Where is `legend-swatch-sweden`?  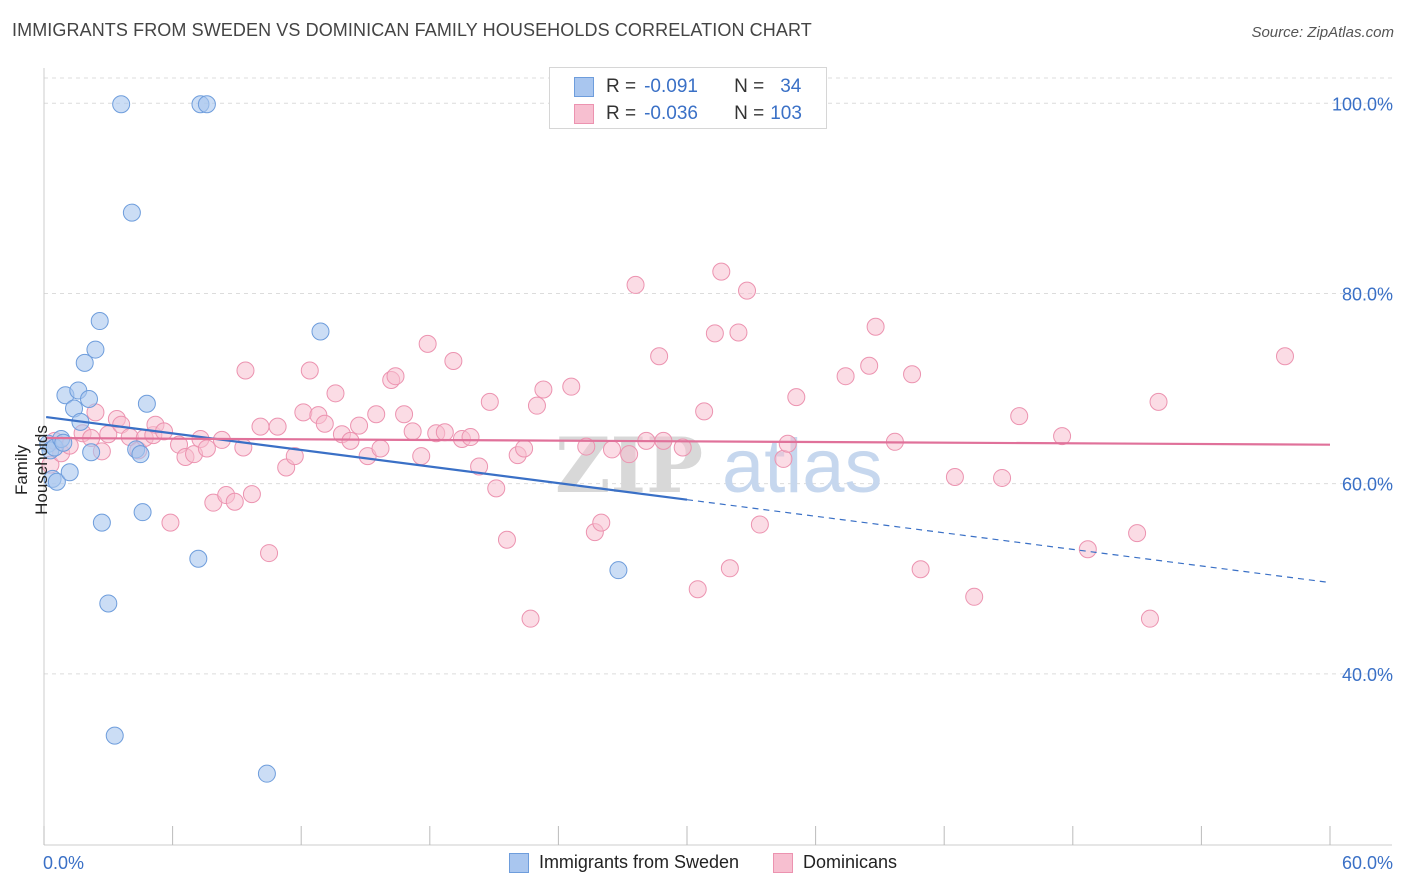
legend-swatch-sweden is located at coordinates (518, 862).